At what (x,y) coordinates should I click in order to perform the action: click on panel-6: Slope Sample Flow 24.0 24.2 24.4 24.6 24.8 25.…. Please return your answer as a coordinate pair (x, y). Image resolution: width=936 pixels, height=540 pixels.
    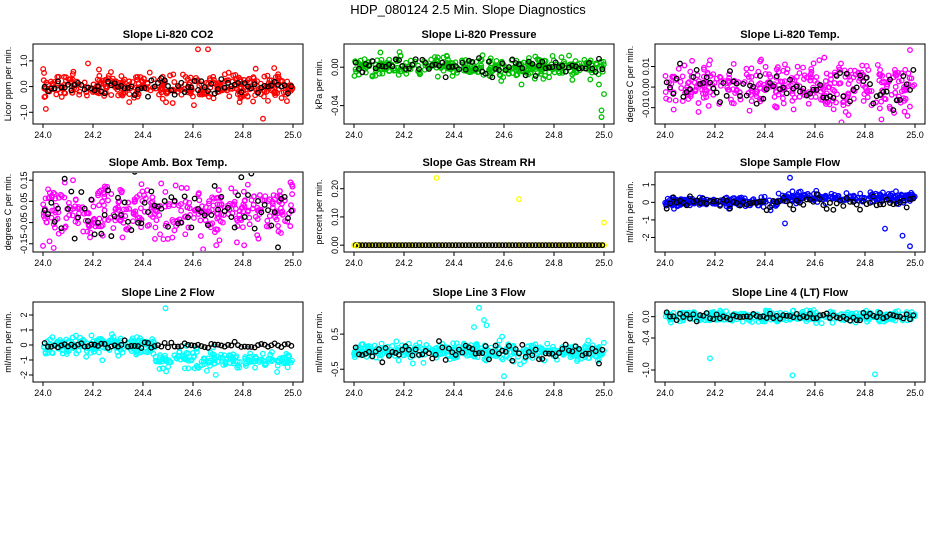
    Looking at the image, I should click on (775, 212).